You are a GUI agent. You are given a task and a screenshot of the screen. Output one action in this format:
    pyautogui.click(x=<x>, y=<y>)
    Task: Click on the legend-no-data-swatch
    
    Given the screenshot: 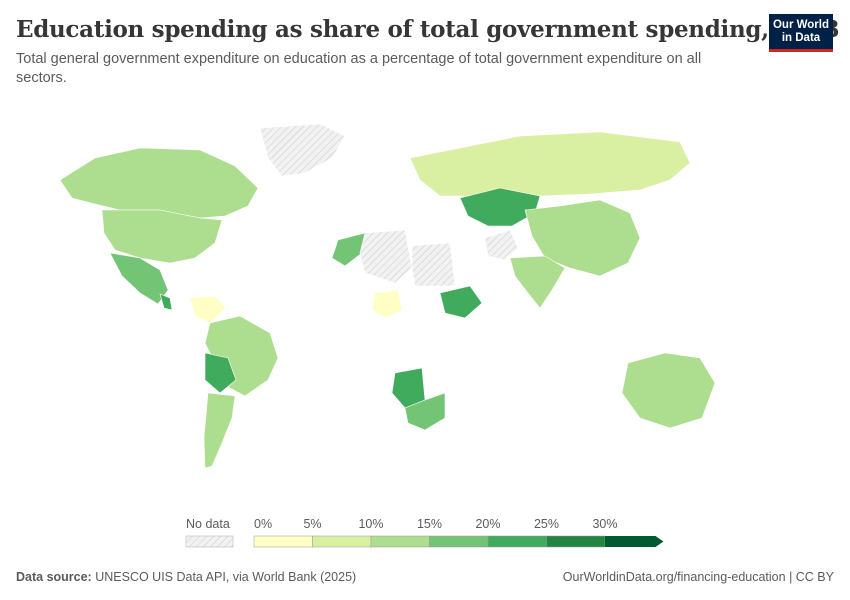 What is the action you would take?
    pyautogui.click(x=209, y=541)
    